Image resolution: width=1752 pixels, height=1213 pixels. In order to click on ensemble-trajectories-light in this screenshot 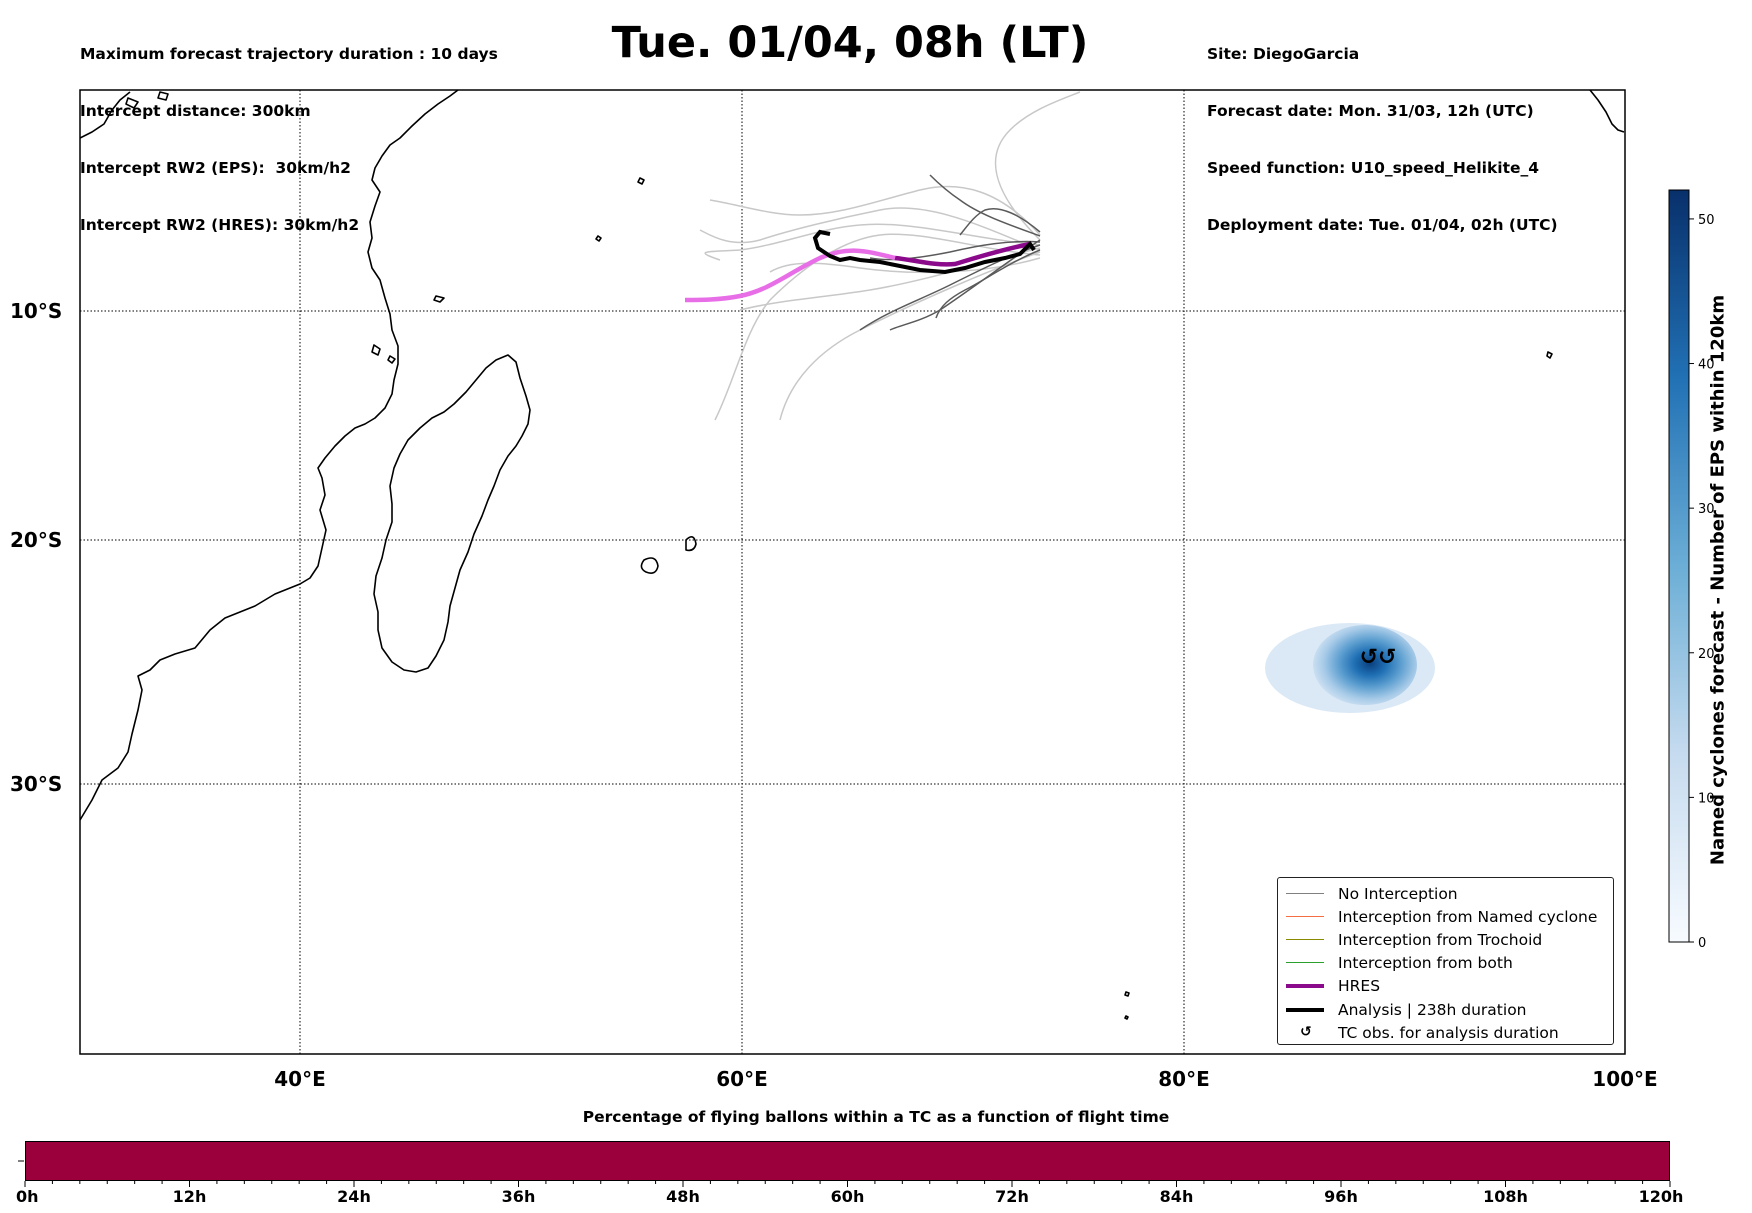, I will do `click(890, 256)`.